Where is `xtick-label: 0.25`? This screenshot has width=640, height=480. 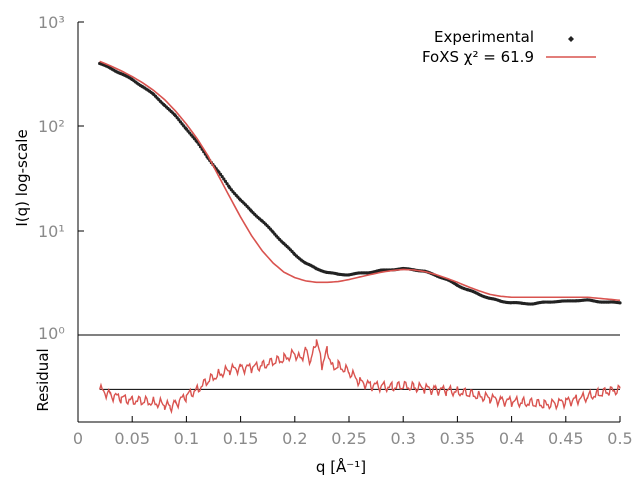 xtick-label: 0.25 is located at coordinates (349, 438).